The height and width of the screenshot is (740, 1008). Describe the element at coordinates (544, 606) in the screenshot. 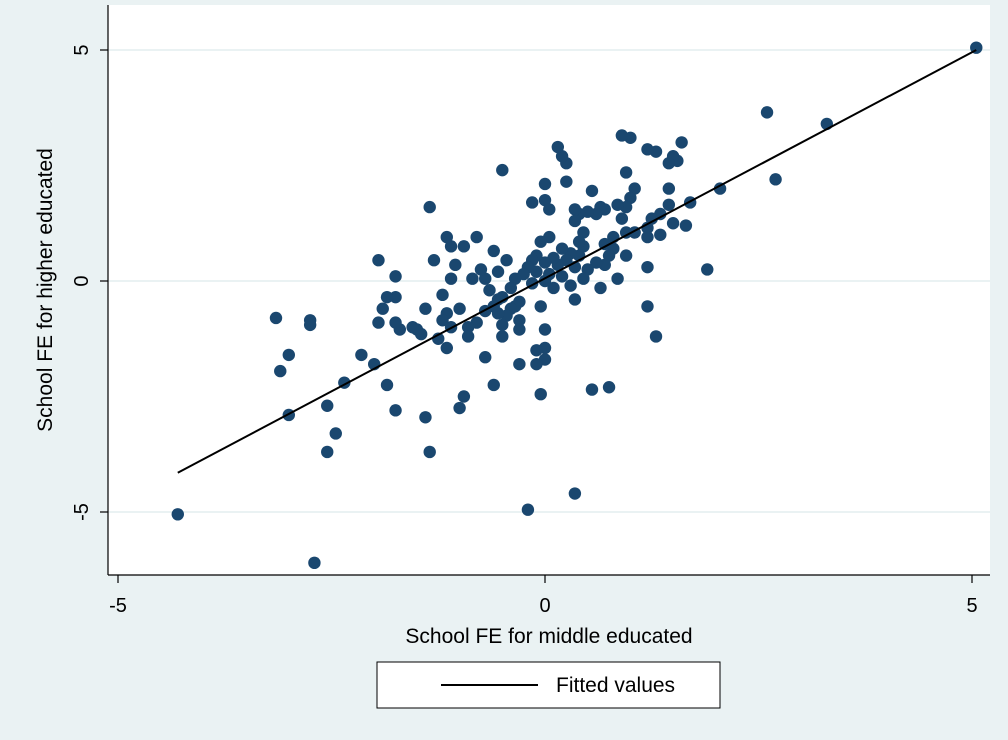

I see `x-tick-label: 0` at that location.